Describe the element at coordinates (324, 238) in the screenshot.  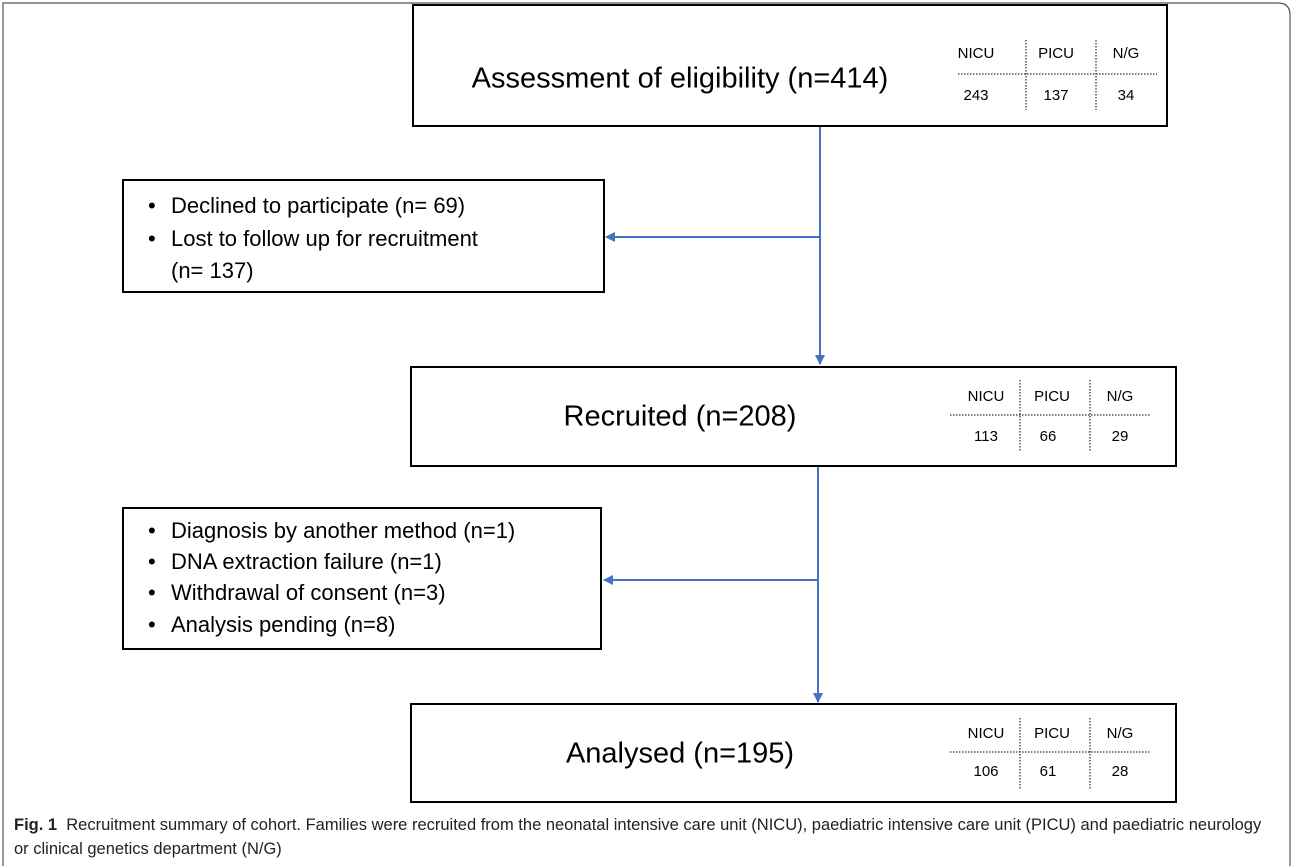
I see `exclusion-item: Lost to follow up for recruitment` at that location.